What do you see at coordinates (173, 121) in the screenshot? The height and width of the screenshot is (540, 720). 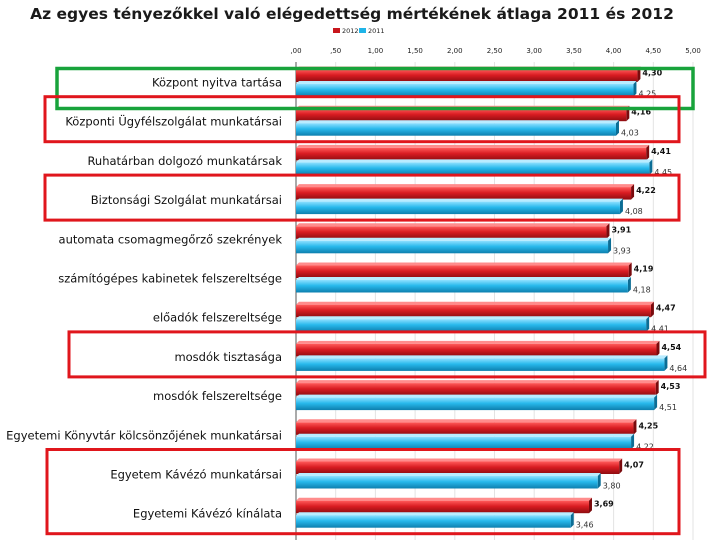 I see `category-label: Központi Ügyfélszolgálat munkatársai` at bounding box center [173, 121].